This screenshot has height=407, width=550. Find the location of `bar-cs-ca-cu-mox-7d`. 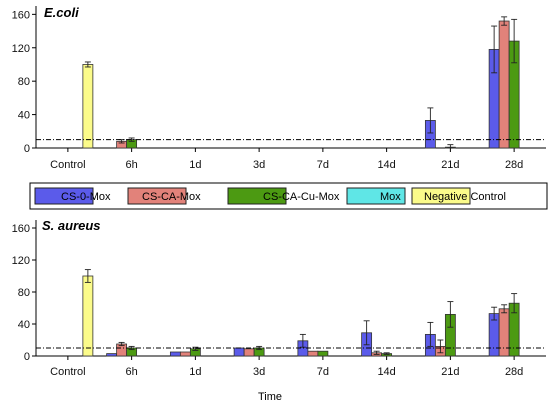

bar-cs-ca-cu-mox-7d is located at coordinates (323, 353).